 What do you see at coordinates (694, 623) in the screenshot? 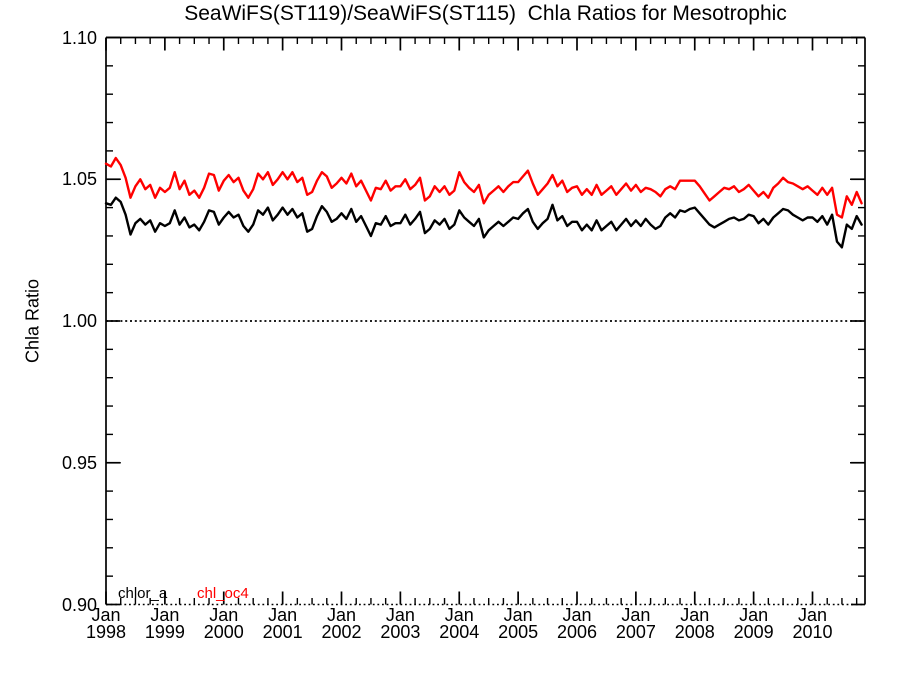
I see `x-tick-label: Jan 2008` at bounding box center [694, 623].